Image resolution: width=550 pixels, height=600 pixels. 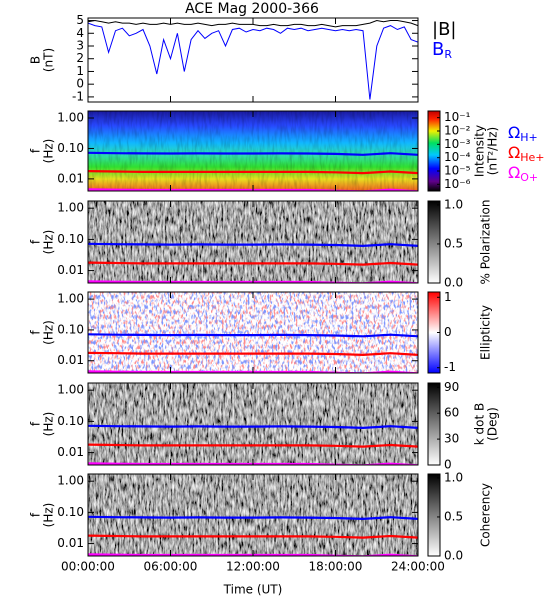 What do you see at coordinates (80, 84) in the screenshot?
I see `y-tick-label: 0` at bounding box center [80, 84].